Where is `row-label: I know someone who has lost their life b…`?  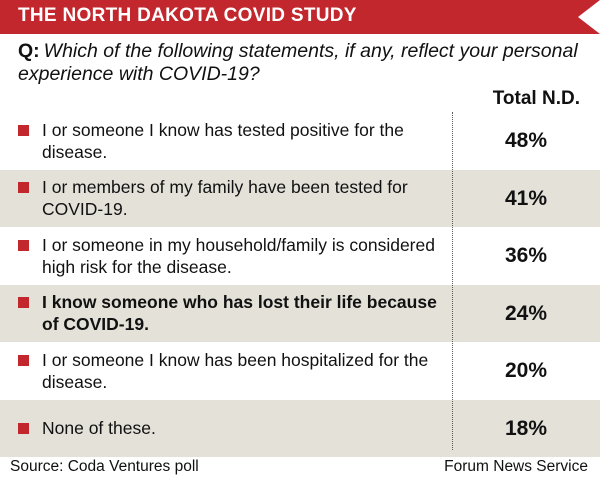
row-label: I know someone who has lost their life b… is located at coordinates (239, 313).